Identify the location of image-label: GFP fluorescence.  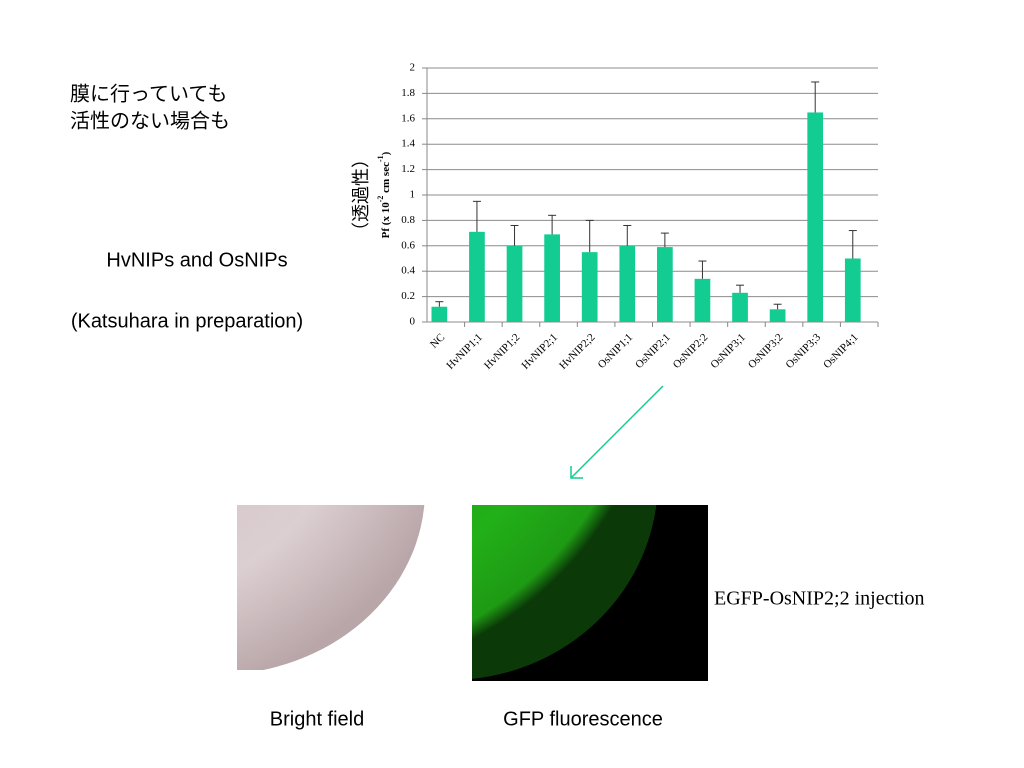
(583, 719).